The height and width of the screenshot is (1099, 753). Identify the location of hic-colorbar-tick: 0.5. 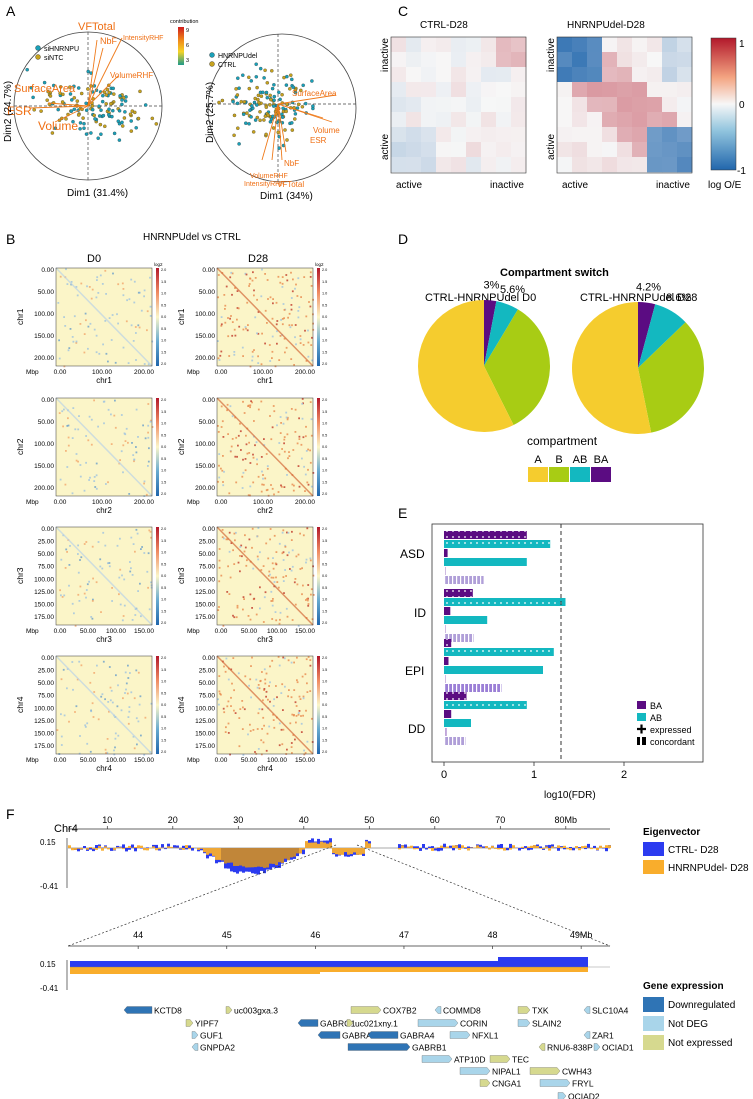
(324, 588).